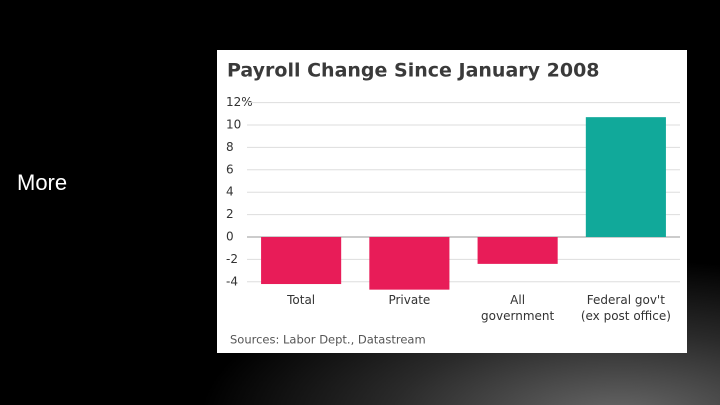 This screenshot has width=720, height=405. I want to click on source-note: Sources: Labor Dept., Datastream, so click(328, 340).